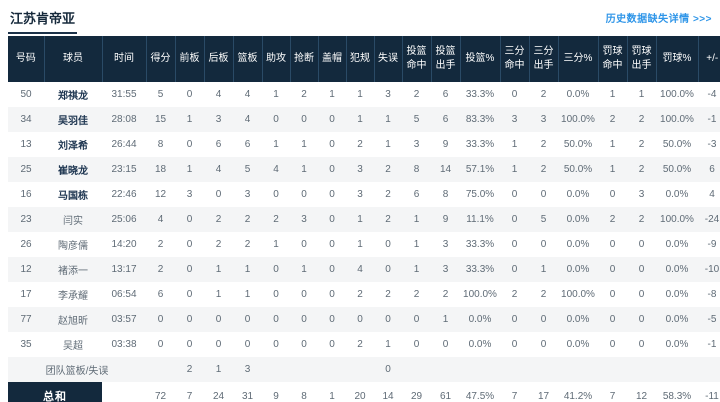  Describe the element at coordinates (189, 59) in the screenshot. I see `column-header: 前板` at that location.